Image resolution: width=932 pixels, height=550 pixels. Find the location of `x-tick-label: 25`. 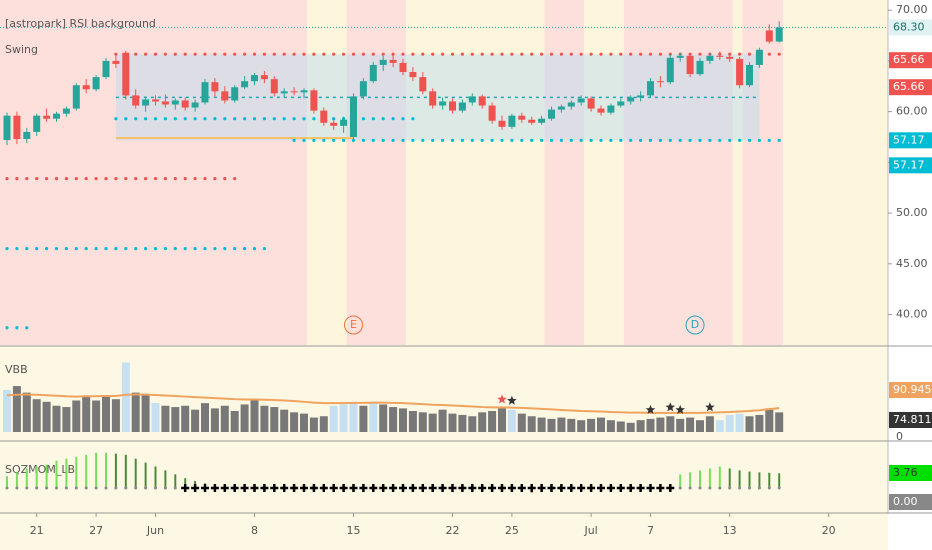

x-tick-label: 25 is located at coordinates (512, 530).